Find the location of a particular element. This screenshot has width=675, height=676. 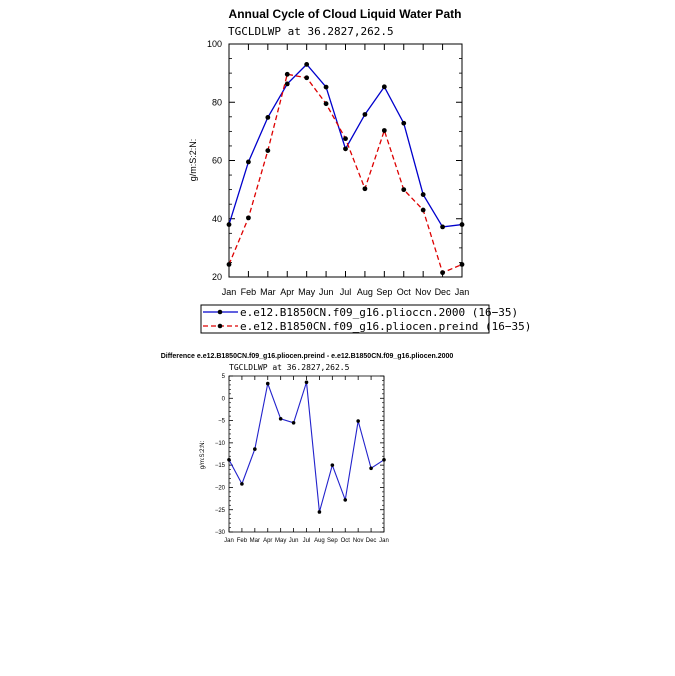

bottom-chart-xtick-label: Oct is located at coordinates (346, 541).